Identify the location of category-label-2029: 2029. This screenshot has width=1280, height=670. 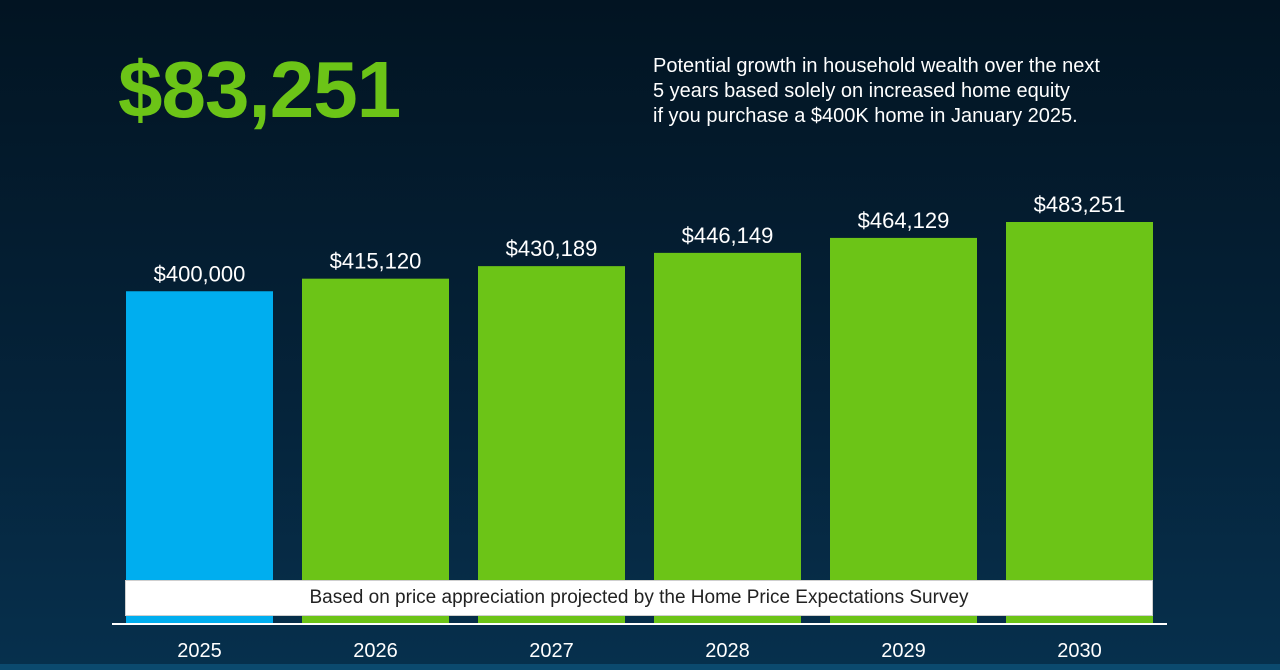
(903, 651).